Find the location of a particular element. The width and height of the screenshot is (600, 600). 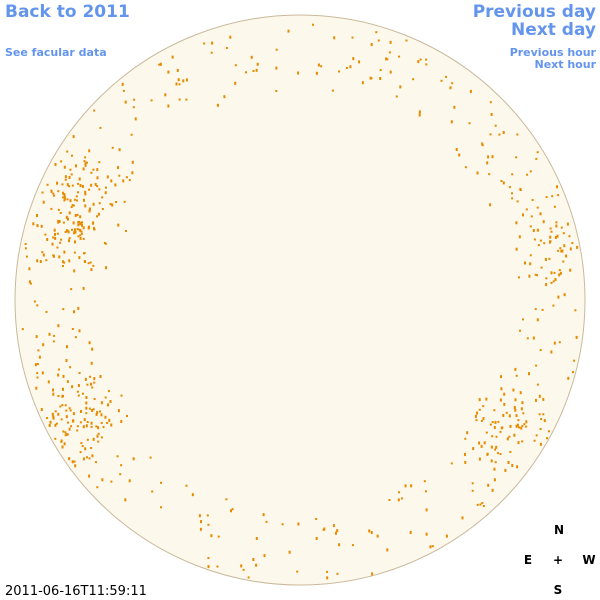

facular-link: See facular data is located at coordinates (56, 52).